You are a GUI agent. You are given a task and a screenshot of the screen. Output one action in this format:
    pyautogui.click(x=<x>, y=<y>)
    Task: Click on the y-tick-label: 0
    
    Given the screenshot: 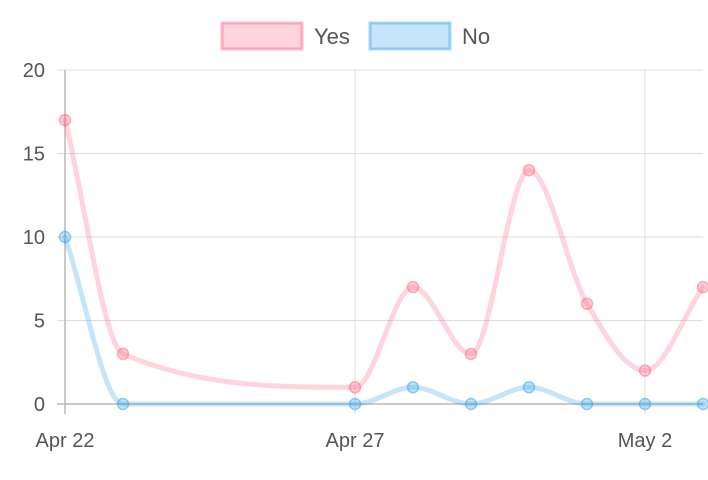 What is the action you would take?
    pyautogui.click(x=39, y=405)
    